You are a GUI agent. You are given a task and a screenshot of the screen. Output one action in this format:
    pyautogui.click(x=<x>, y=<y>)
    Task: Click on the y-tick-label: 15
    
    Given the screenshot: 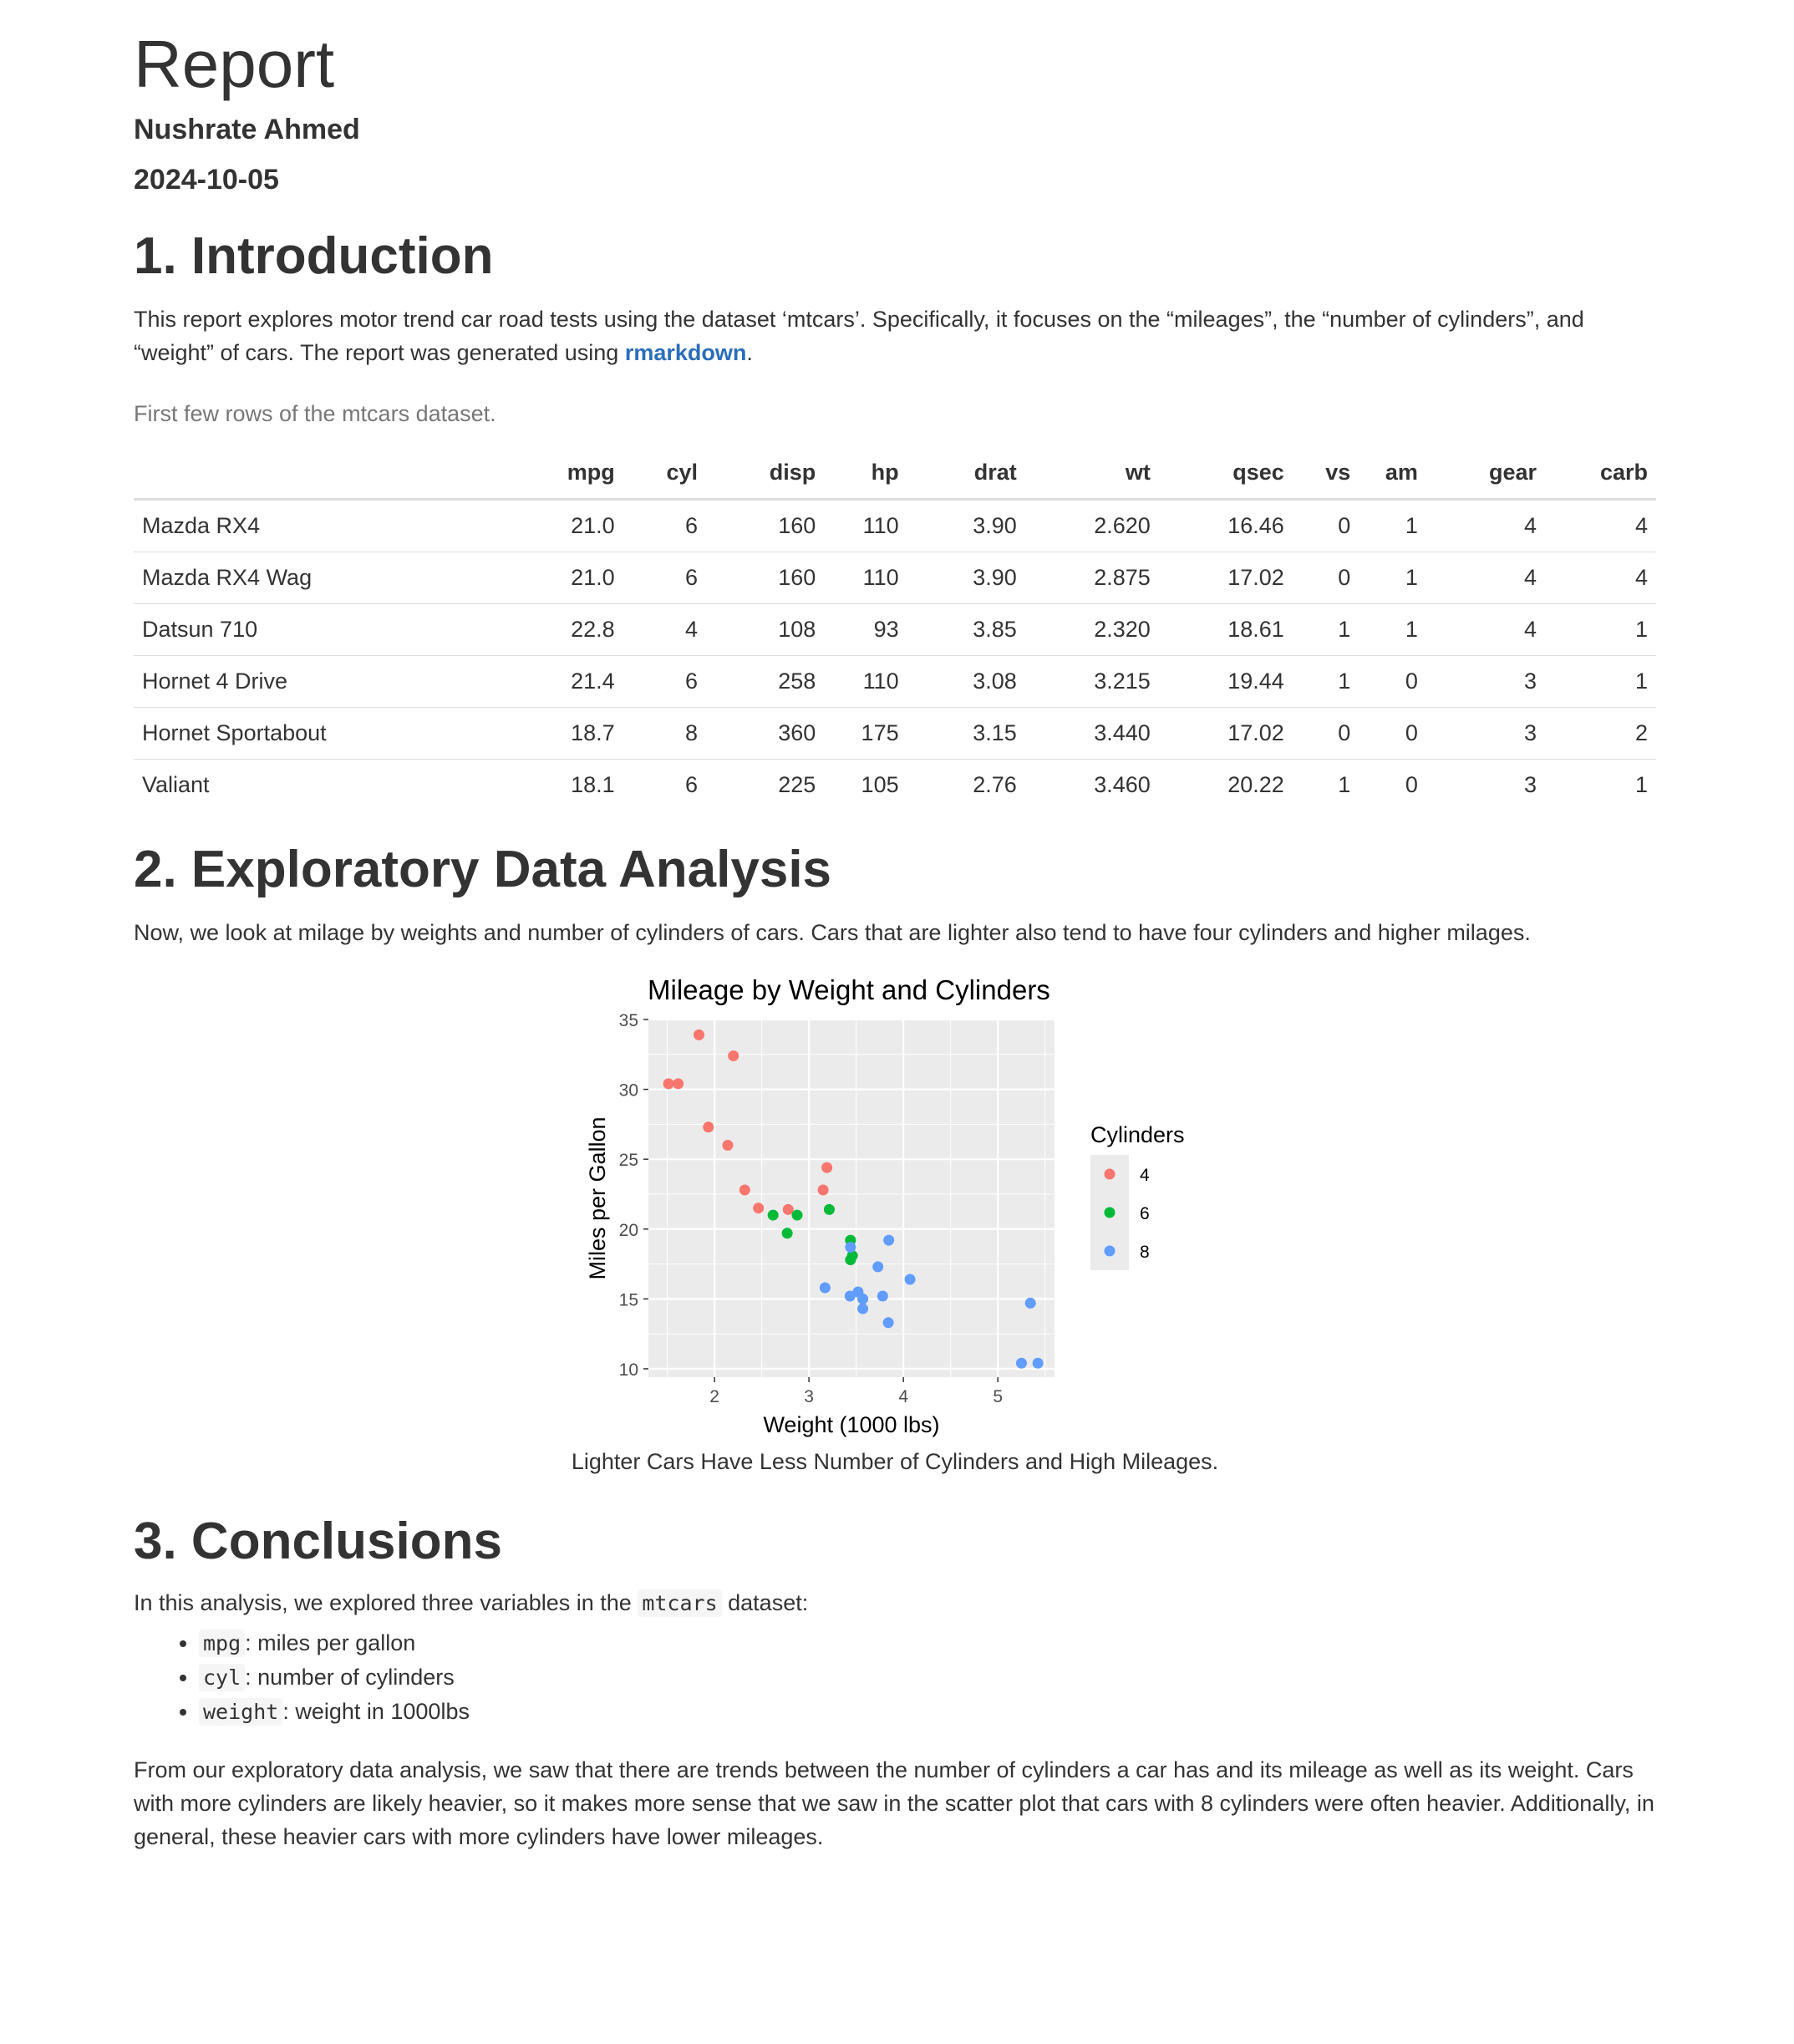 What is the action you would take?
    pyautogui.click(x=628, y=1299)
    